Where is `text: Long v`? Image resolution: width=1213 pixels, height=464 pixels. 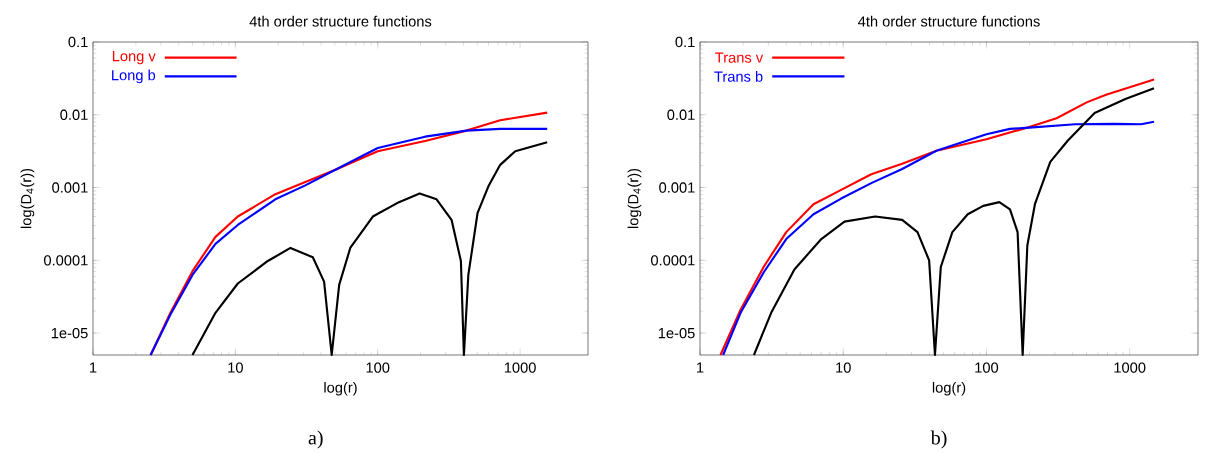
text: Long v is located at coordinates (134, 58).